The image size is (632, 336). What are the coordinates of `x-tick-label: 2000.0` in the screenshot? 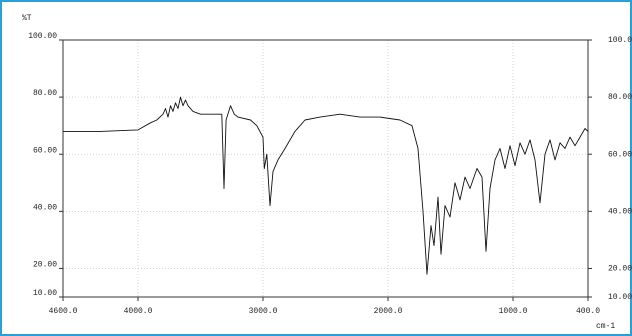 It's located at (388, 311).